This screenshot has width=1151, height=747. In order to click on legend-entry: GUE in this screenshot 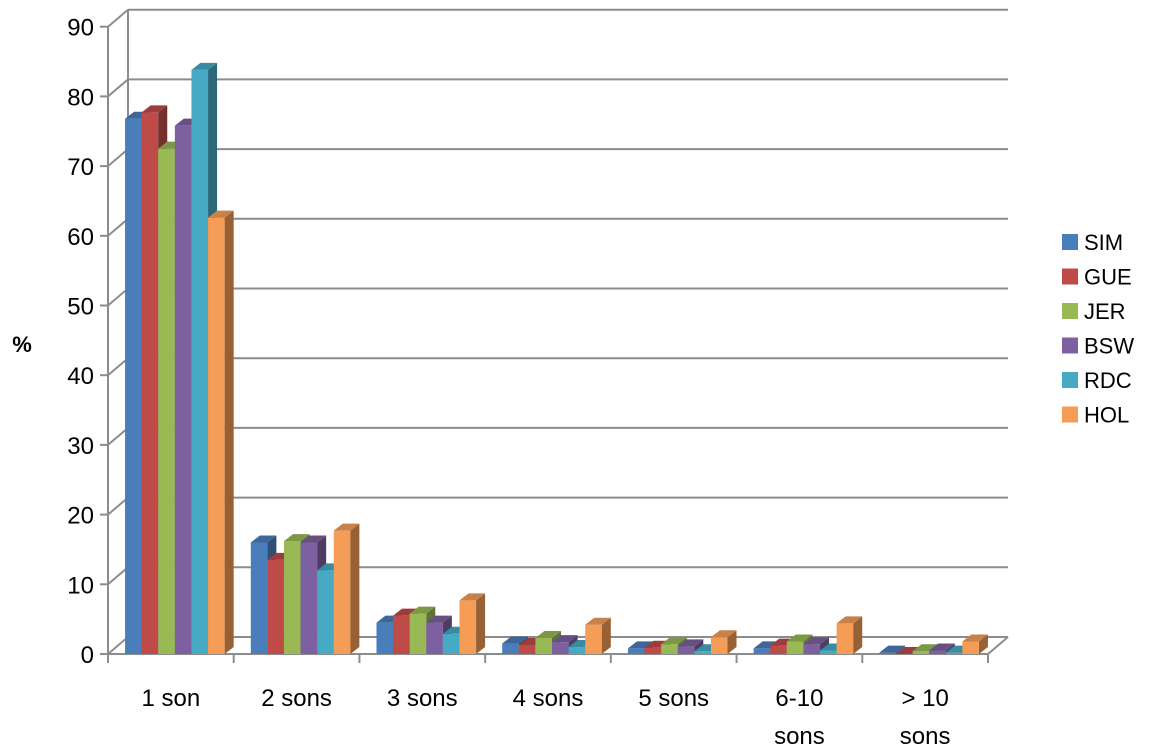, I will do `click(1097, 277)`.